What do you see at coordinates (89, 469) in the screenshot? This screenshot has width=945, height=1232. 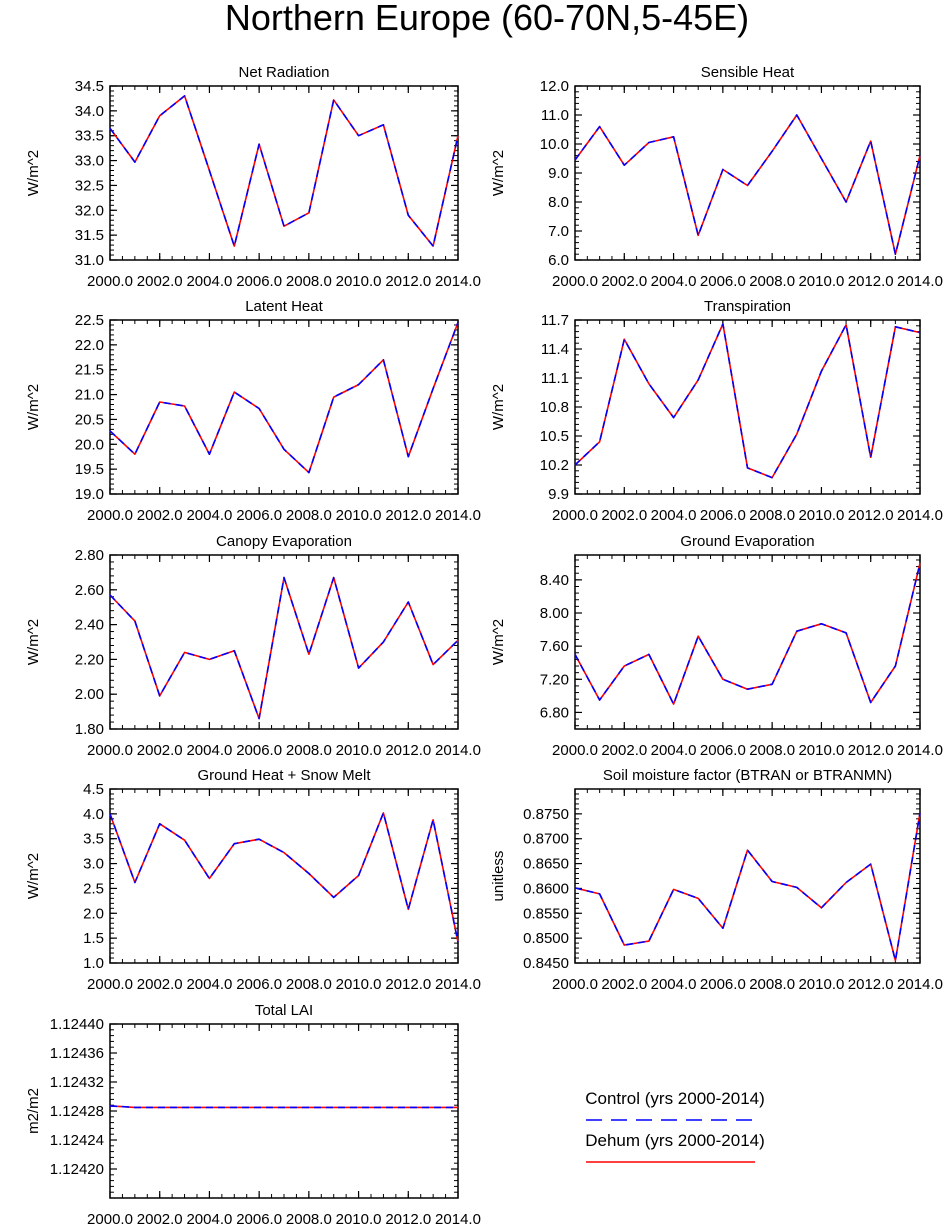 I see `y-tick-label: 19.5` at bounding box center [89, 469].